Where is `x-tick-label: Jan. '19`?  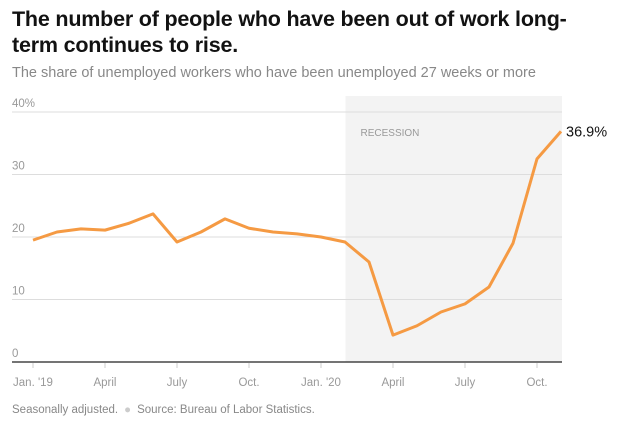
x-tick-label: Jan. '19 is located at coordinates (33, 383).